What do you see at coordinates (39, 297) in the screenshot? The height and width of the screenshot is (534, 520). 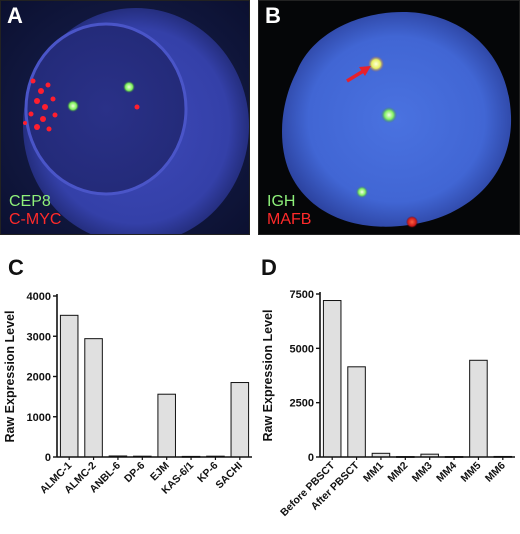 I see `y-tick-label: 4000` at bounding box center [39, 297].